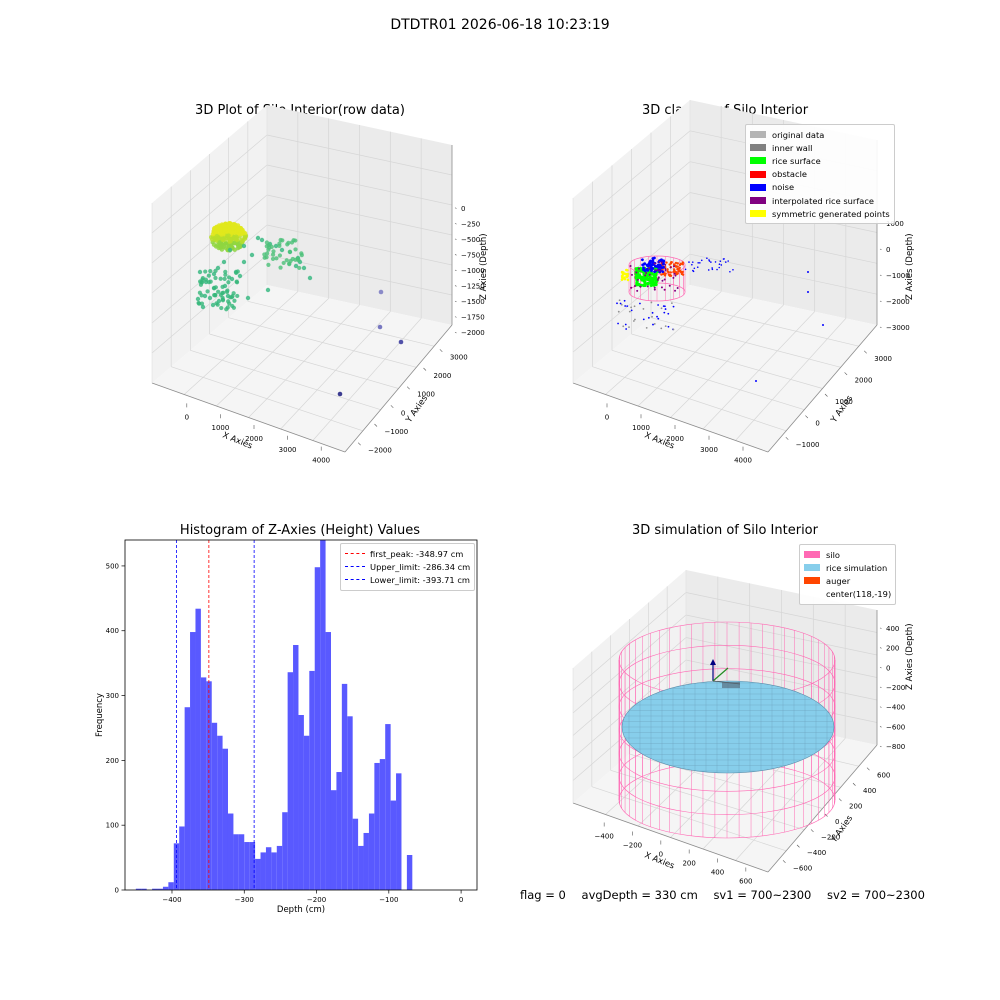 The image size is (1000, 1000). What do you see at coordinates (473, 318) in the screenshot?
I see `z-tick-label: −1750` at bounding box center [473, 318].